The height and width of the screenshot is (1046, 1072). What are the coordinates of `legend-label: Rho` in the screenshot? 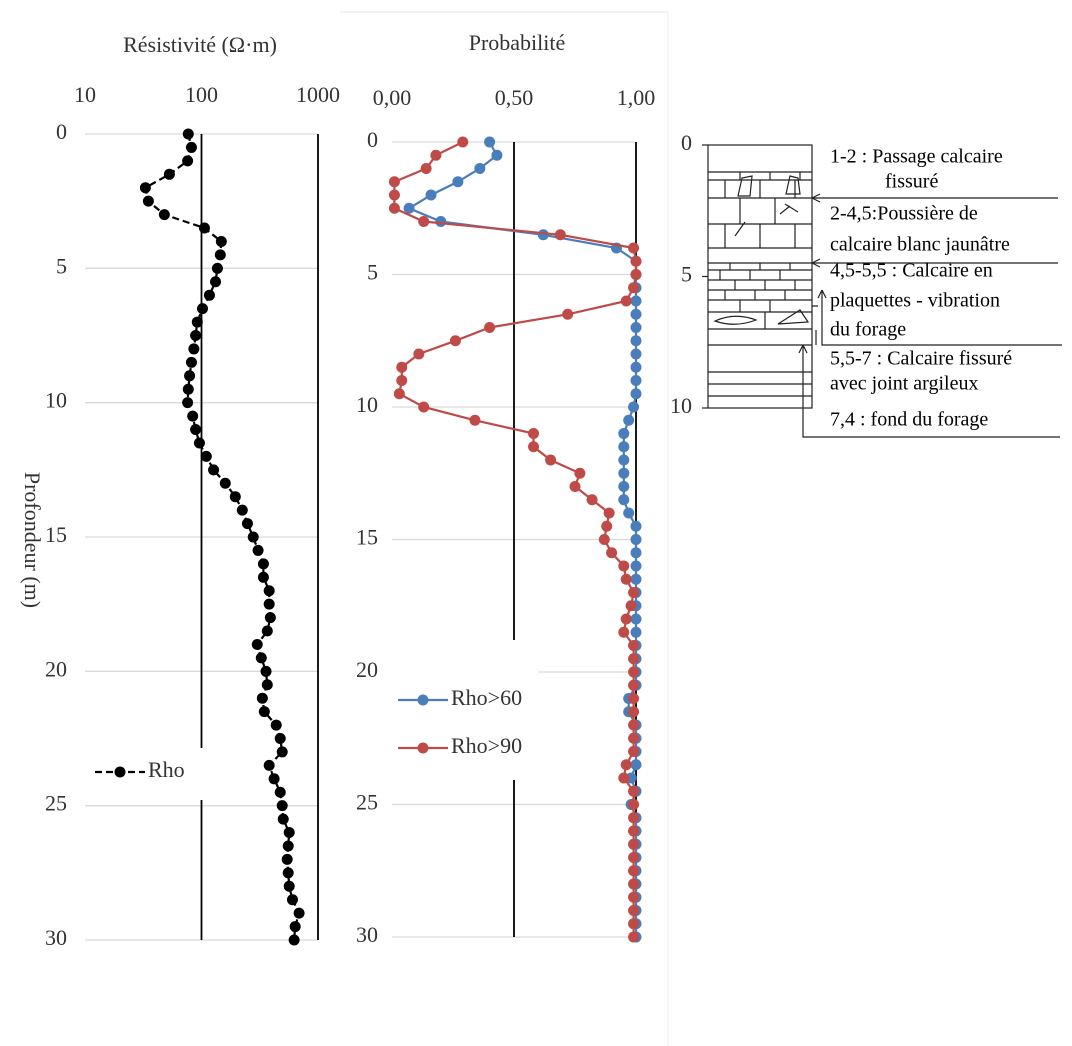 It's located at (166, 769).